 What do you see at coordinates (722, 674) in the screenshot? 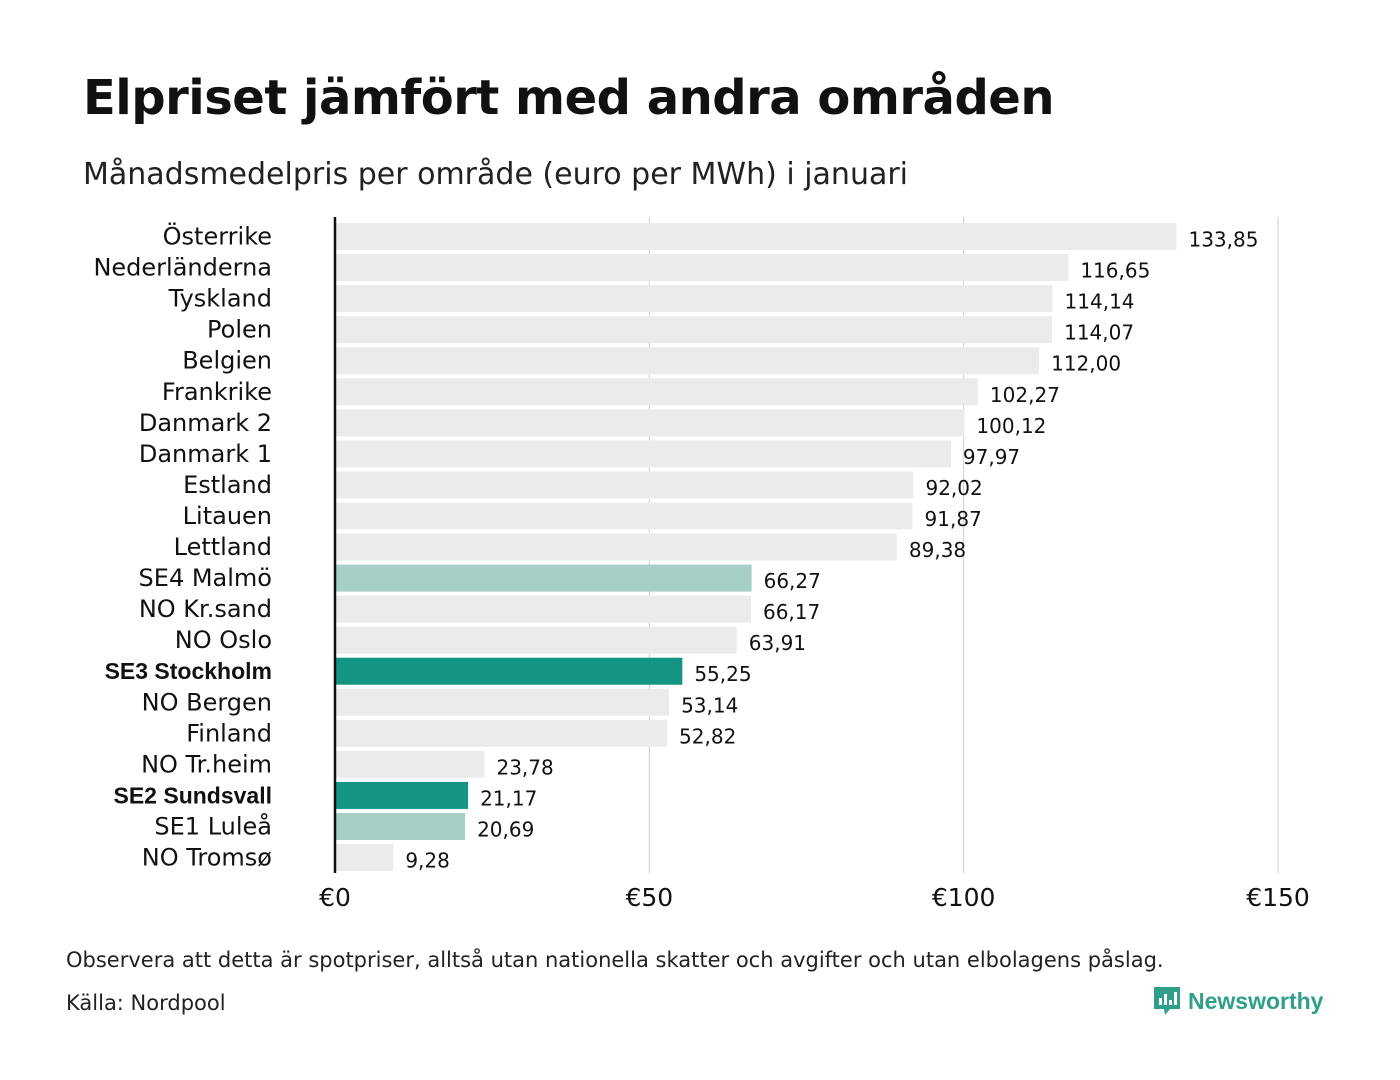
I see `value-label: 55,25` at bounding box center [722, 674].